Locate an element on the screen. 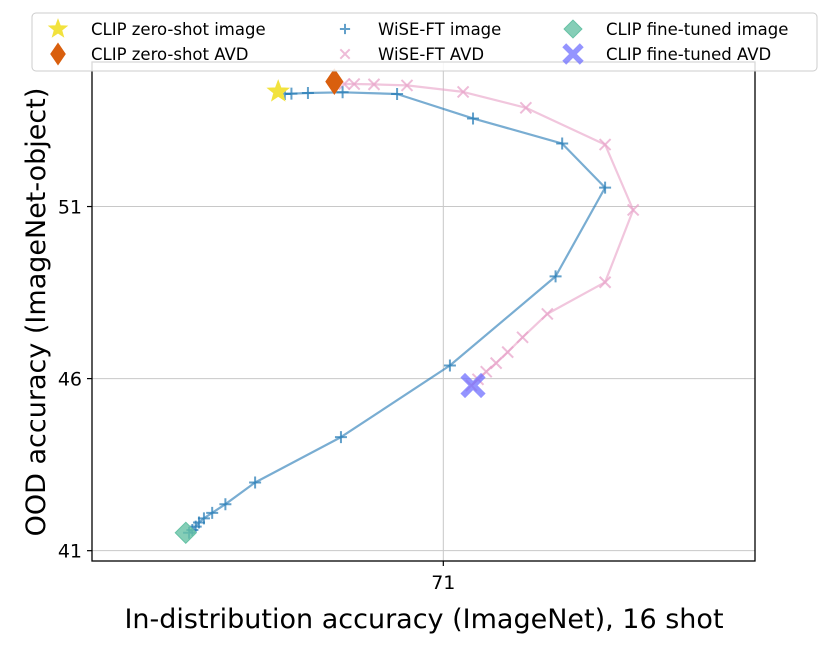  legend-frame is located at coordinates (424, 42).